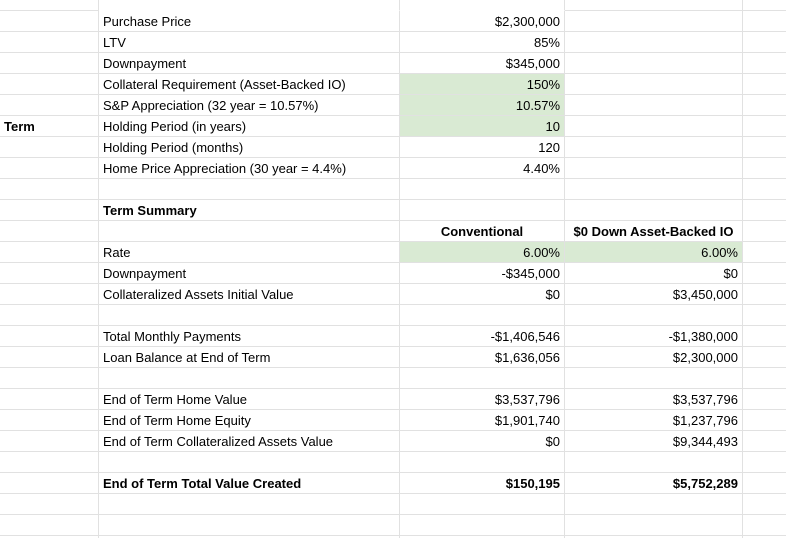 This screenshot has height=538, width=786. What do you see at coordinates (249, 42) in the screenshot?
I see `ltv-label: LTV` at bounding box center [249, 42].